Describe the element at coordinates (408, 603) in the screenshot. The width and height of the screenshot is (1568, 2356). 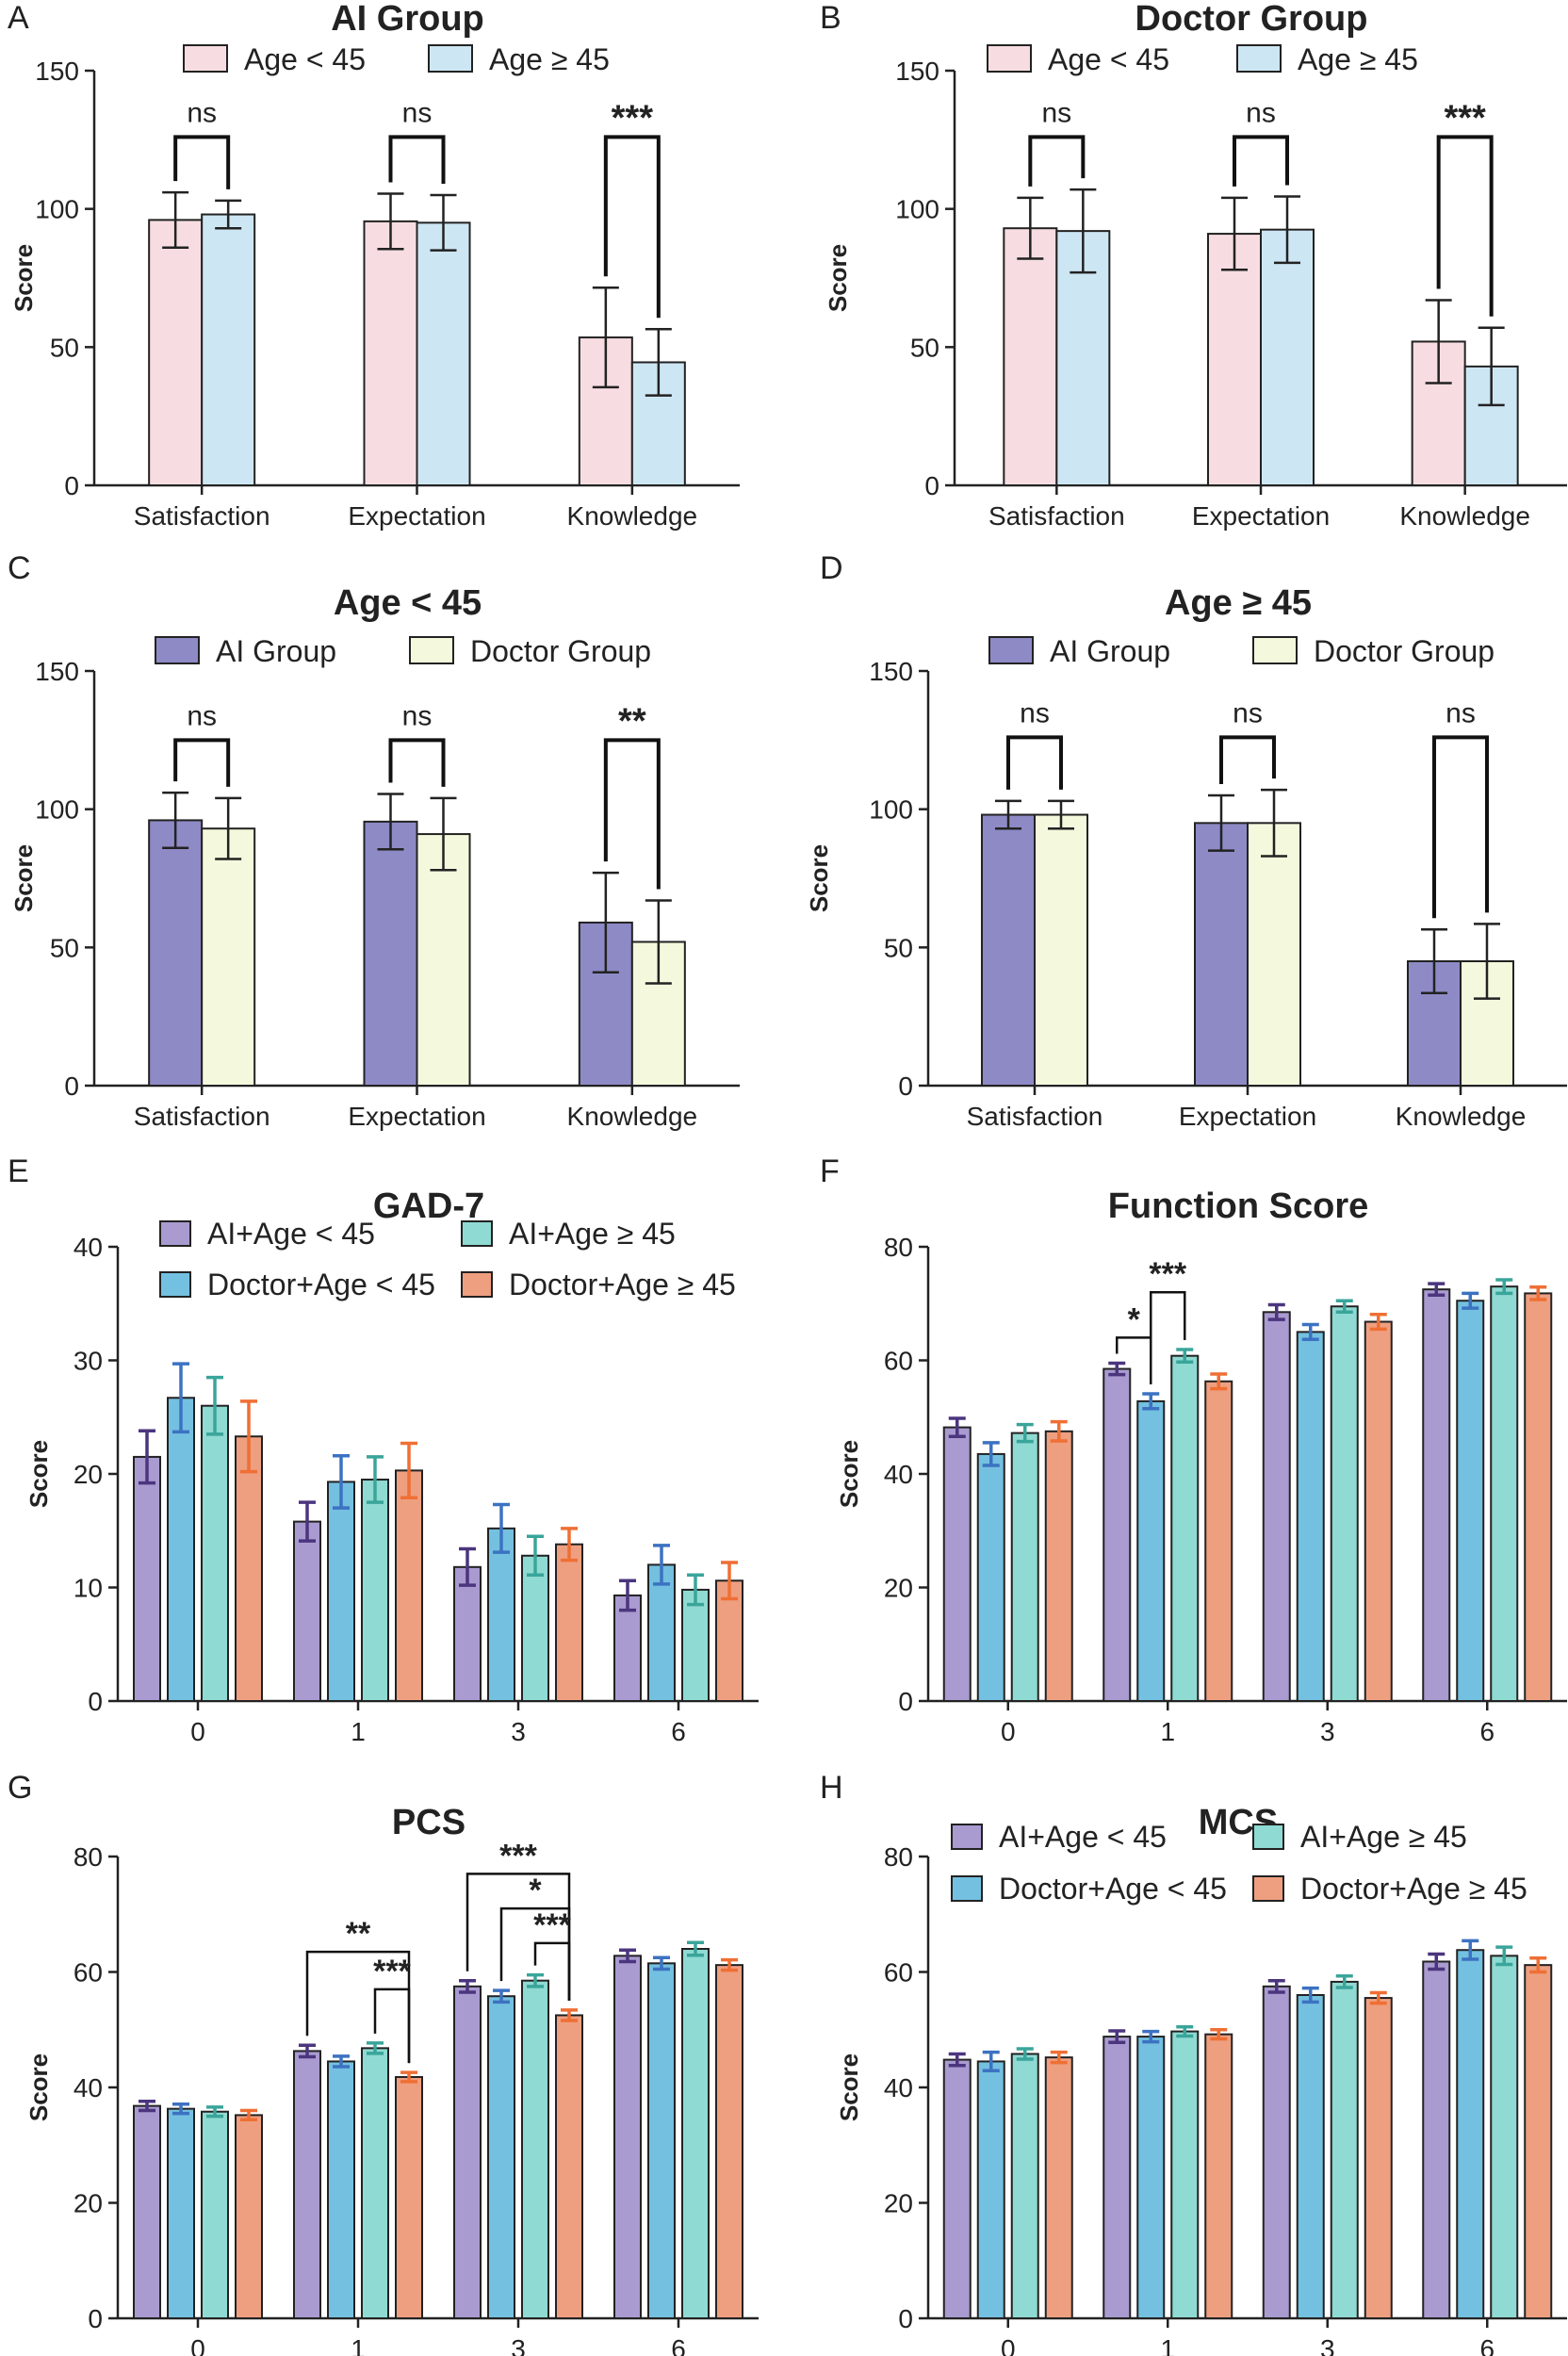
I see `chart-title: Age < 45` at that location.